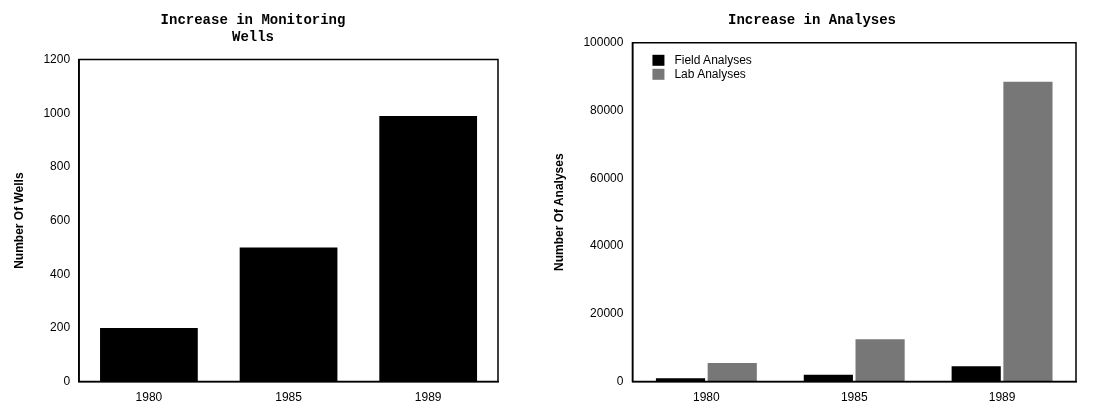 Image resolution: width=1094 pixels, height=419 pixels. I want to click on y-tick-label: 20000, so click(607, 313).